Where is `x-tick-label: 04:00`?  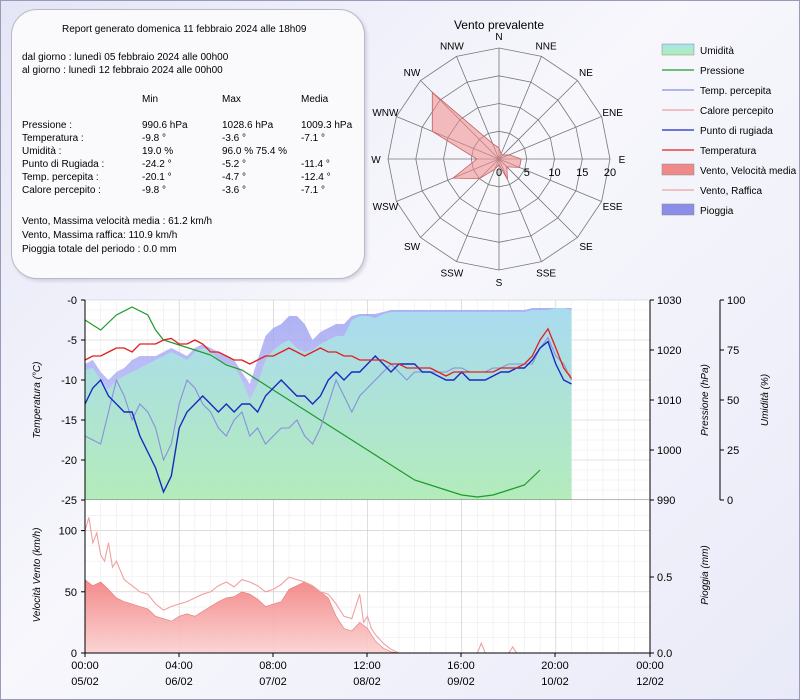
x-tick-label: 04:00 is located at coordinates (179, 666).